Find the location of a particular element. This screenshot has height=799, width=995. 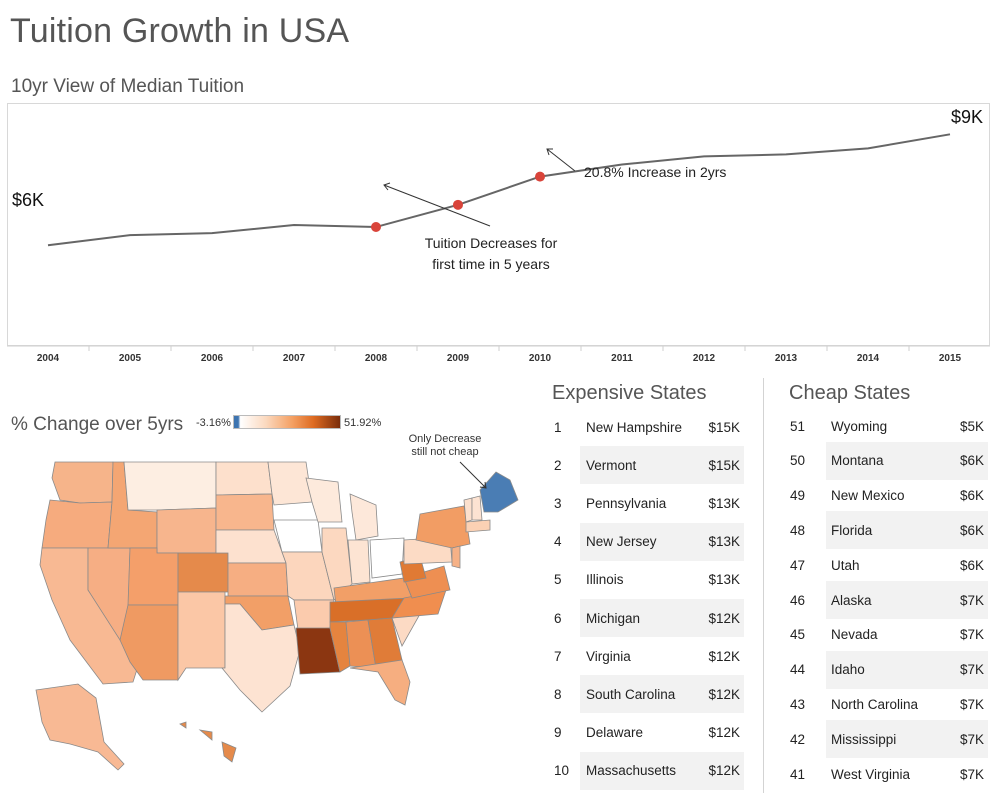

rank-number: 46 is located at coordinates (798, 600).